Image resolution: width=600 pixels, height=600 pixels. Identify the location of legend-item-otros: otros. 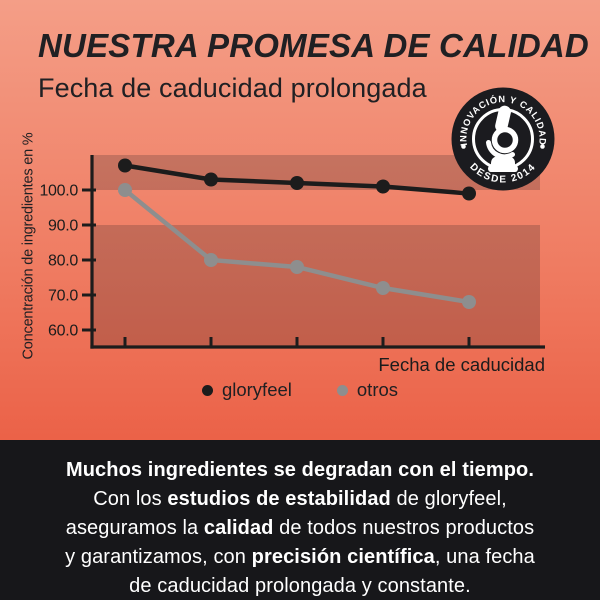
(367, 390).